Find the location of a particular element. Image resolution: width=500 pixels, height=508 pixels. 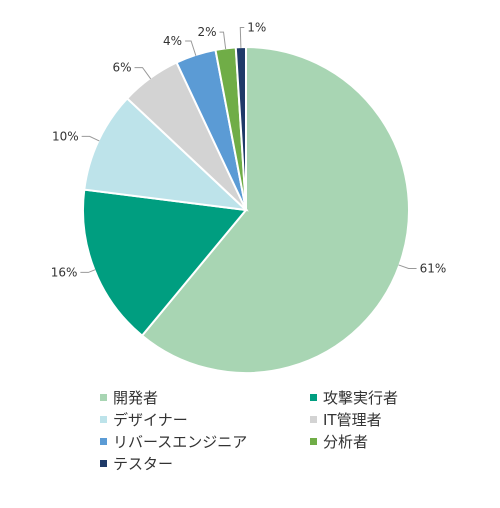

data-label-7: 1% is located at coordinates (256, 28).